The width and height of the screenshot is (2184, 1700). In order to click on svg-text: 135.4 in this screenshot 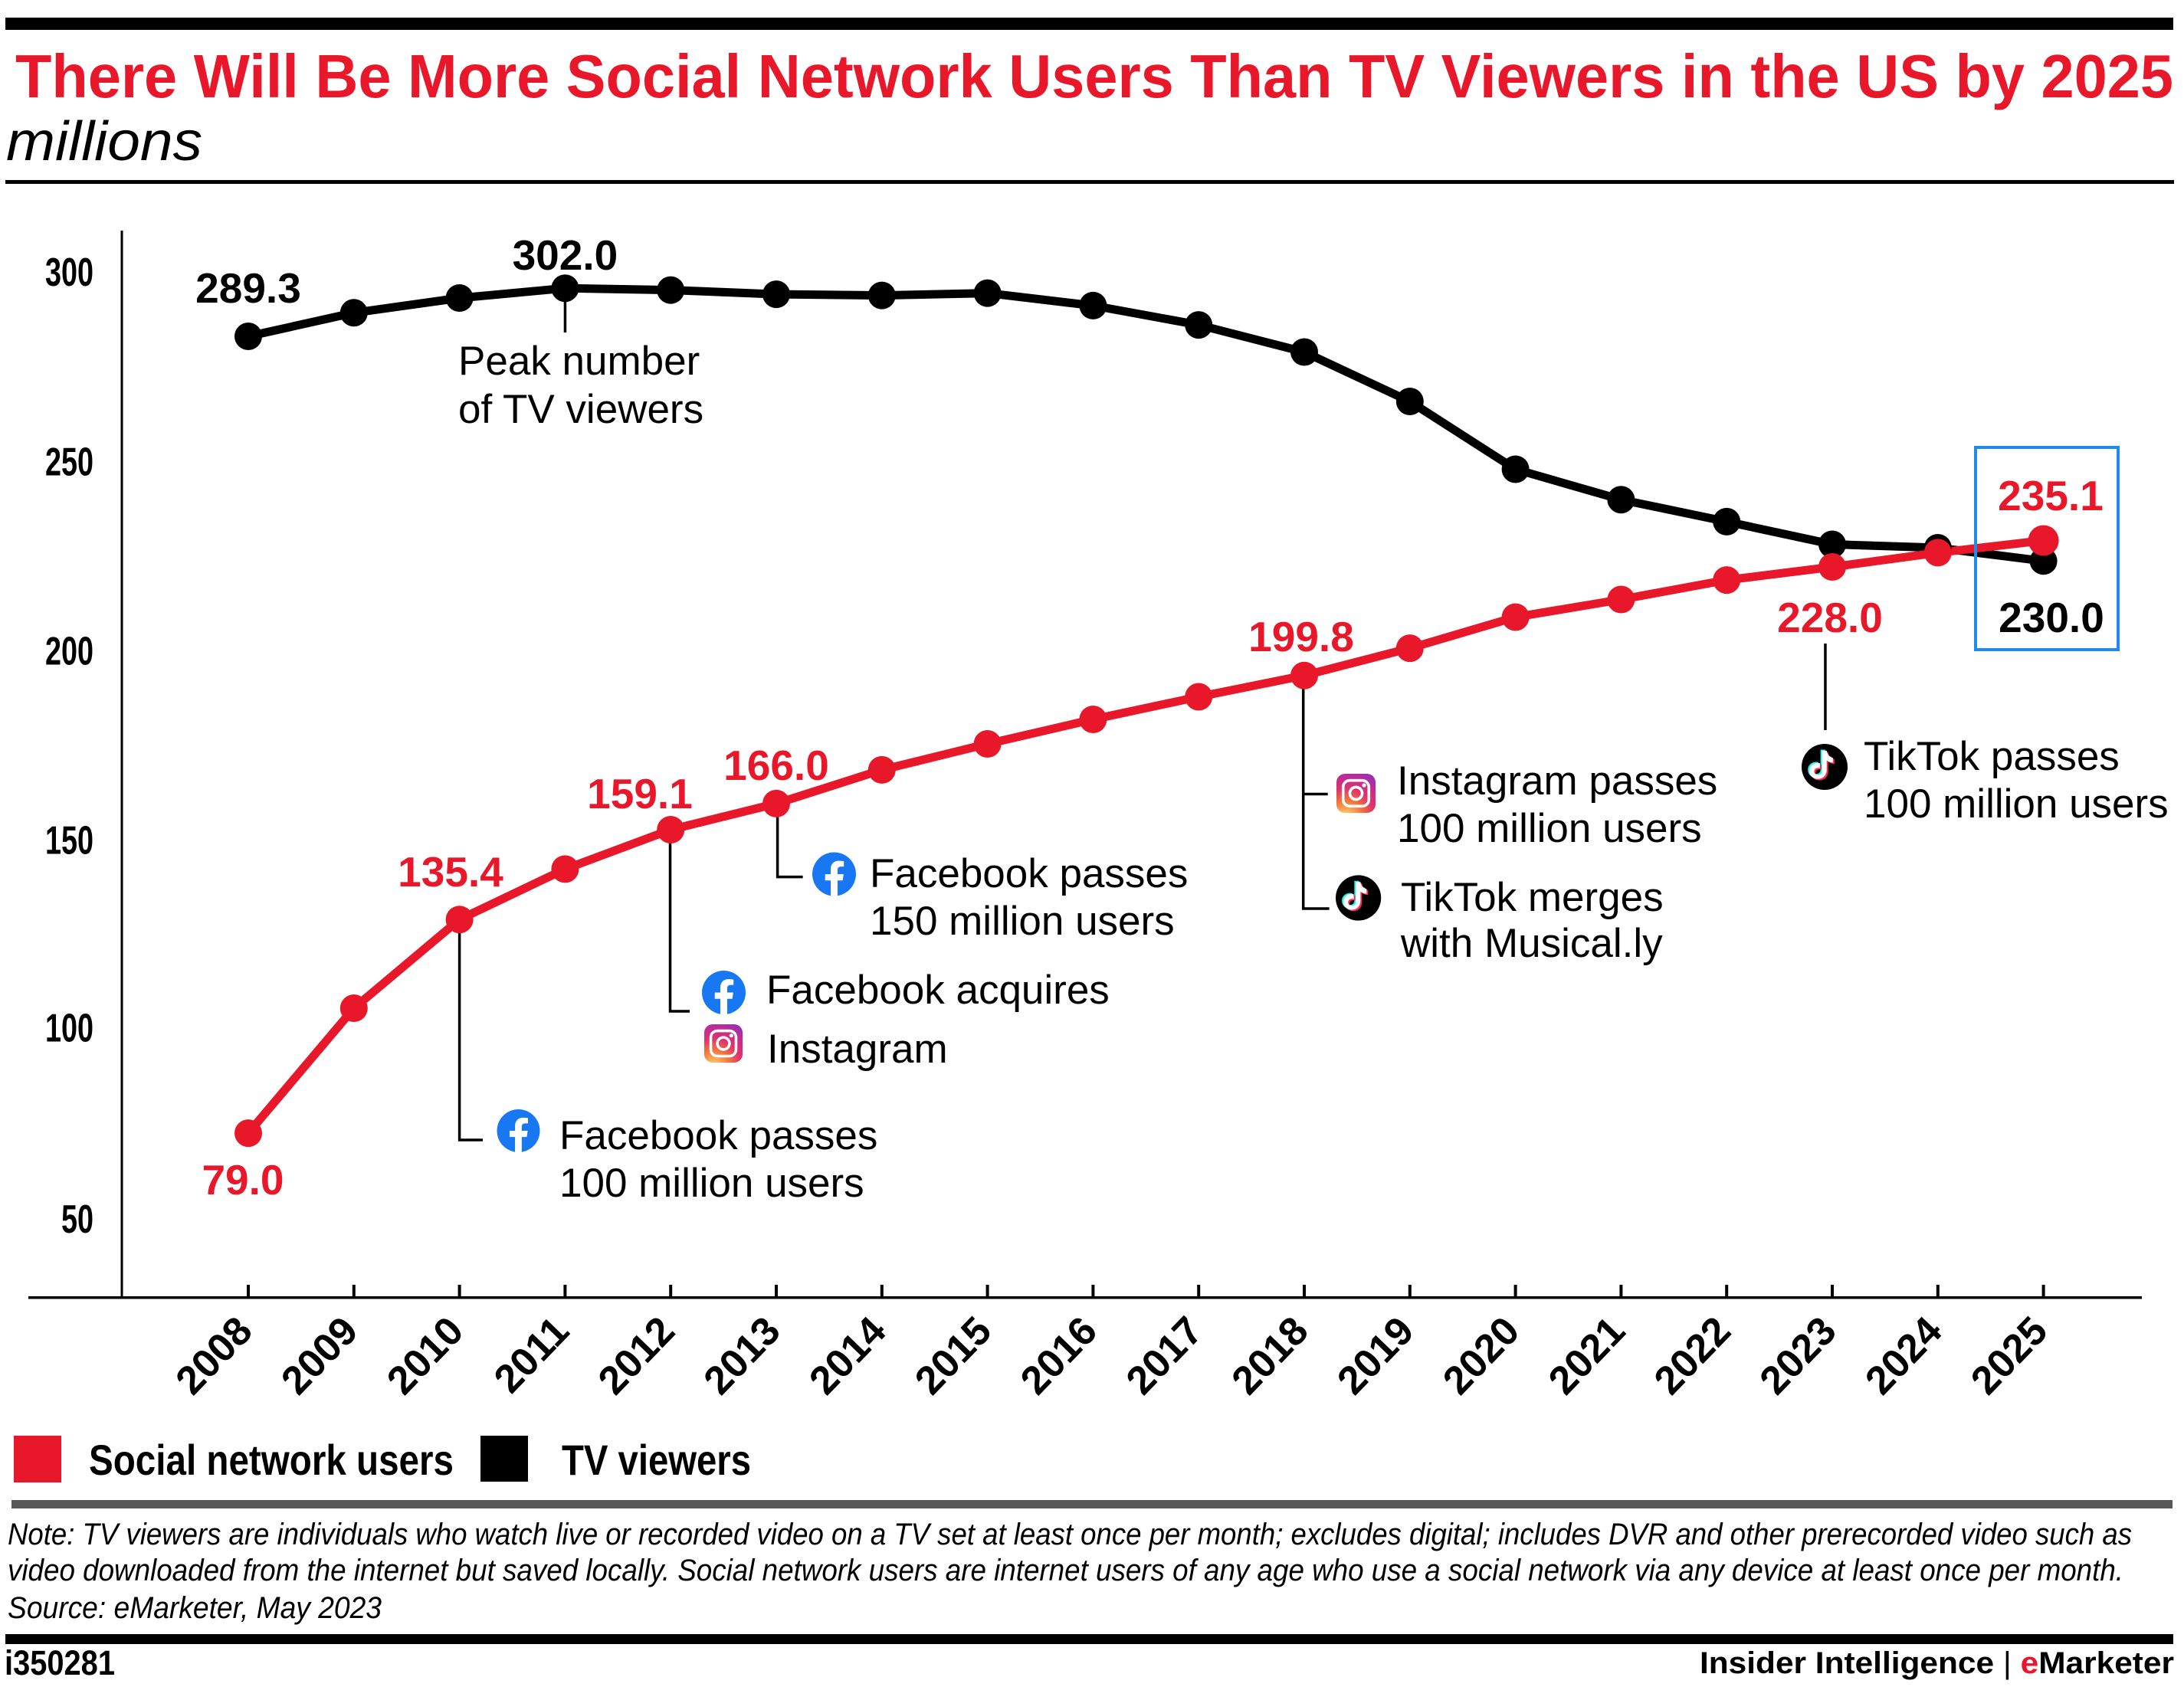, I will do `click(450, 872)`.